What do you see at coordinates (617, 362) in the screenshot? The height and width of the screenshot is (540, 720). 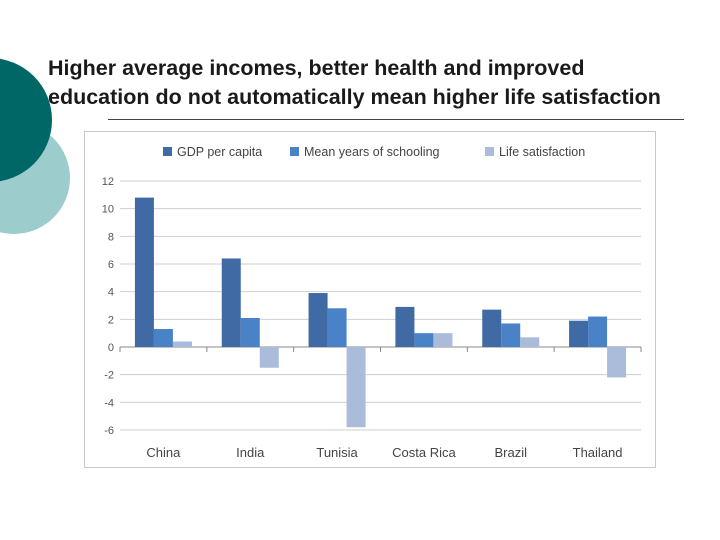 I see `bar-life-satisfaction-thailand` at bounding box center [617, 362].